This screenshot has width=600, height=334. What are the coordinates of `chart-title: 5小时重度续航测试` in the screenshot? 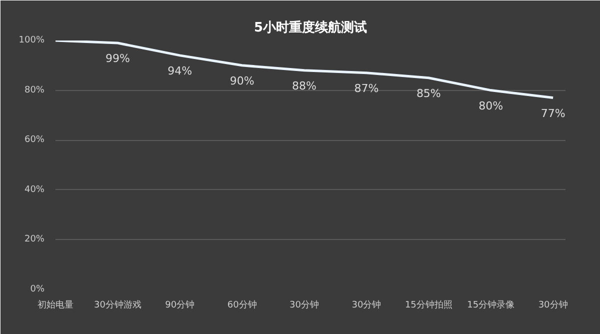 It's located at (311, 28).